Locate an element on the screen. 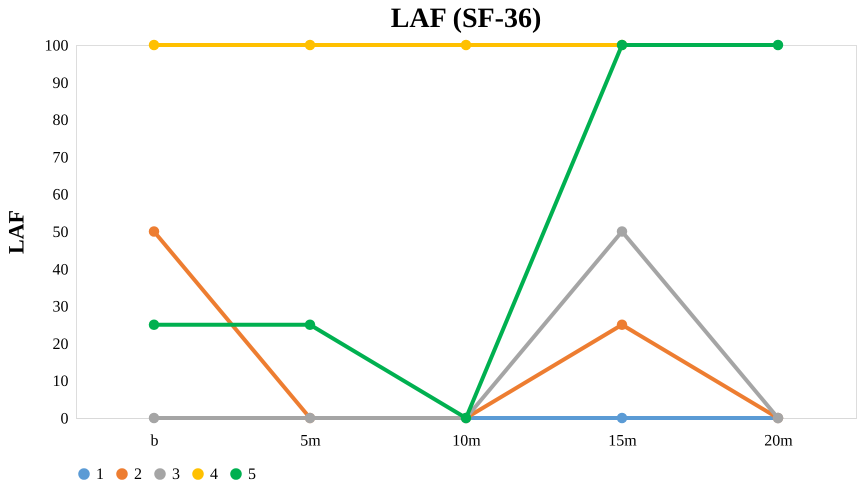 This screenshot has height=487, width=861. legend-label: 1 is located at coordinates (100, 474).